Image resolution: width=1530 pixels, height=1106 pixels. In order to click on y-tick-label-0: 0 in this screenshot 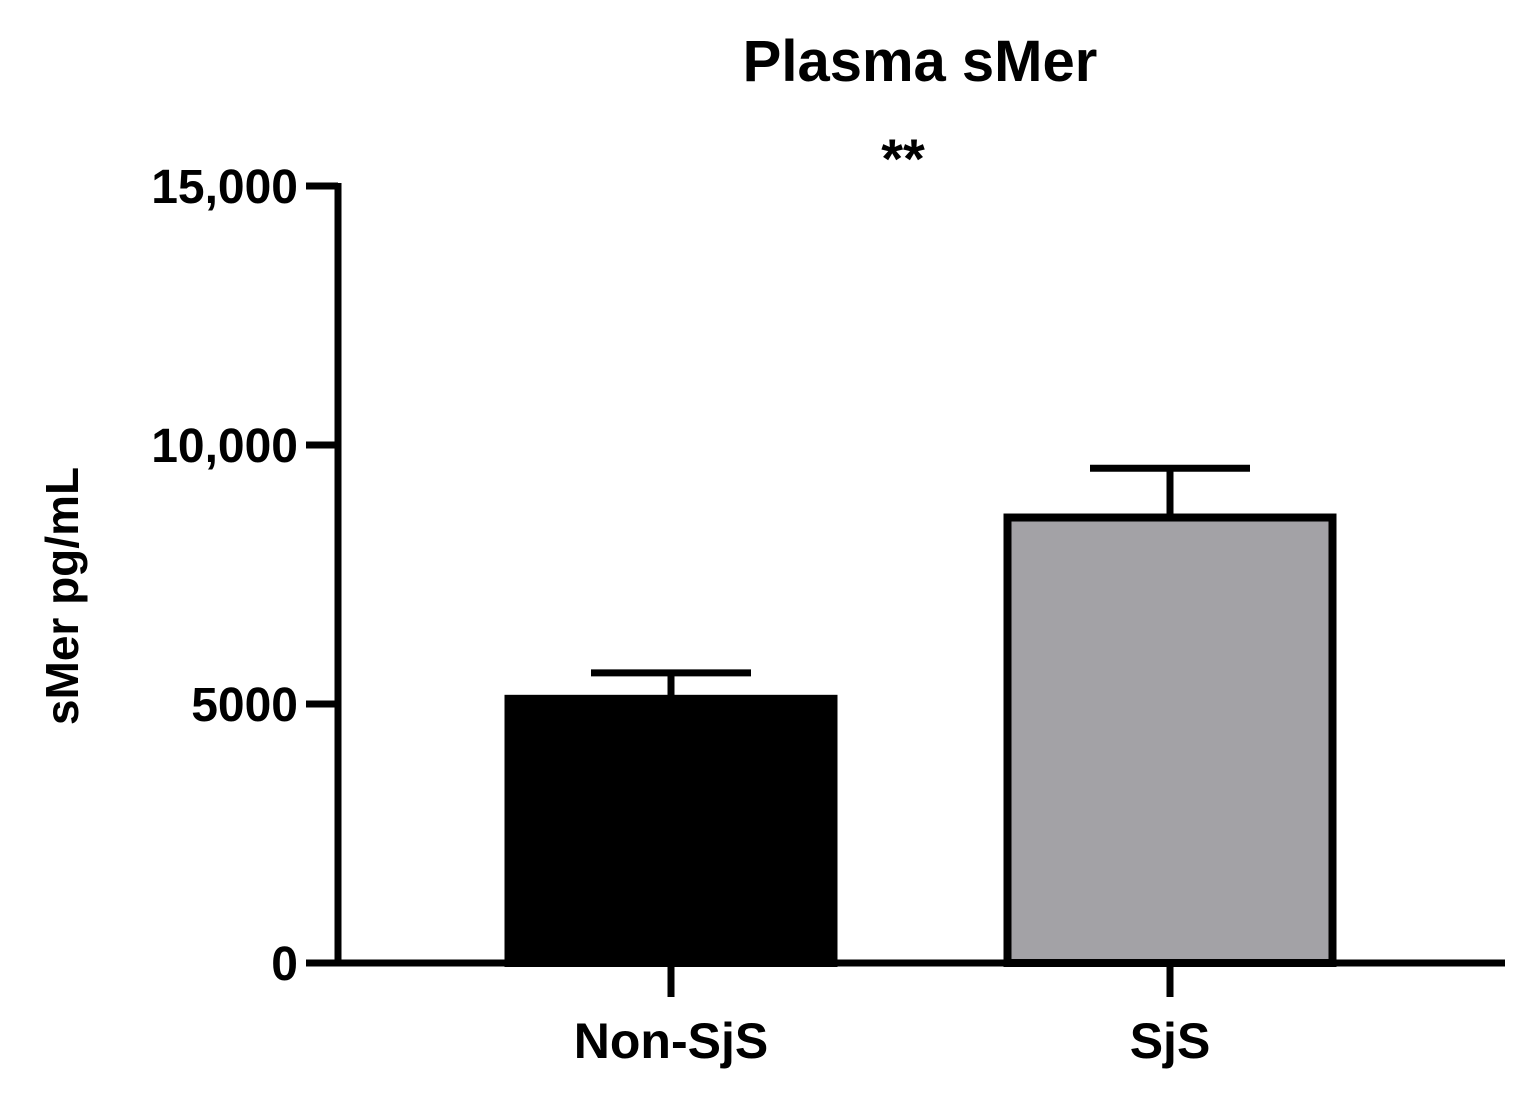, I will do `click(284, 964)`.